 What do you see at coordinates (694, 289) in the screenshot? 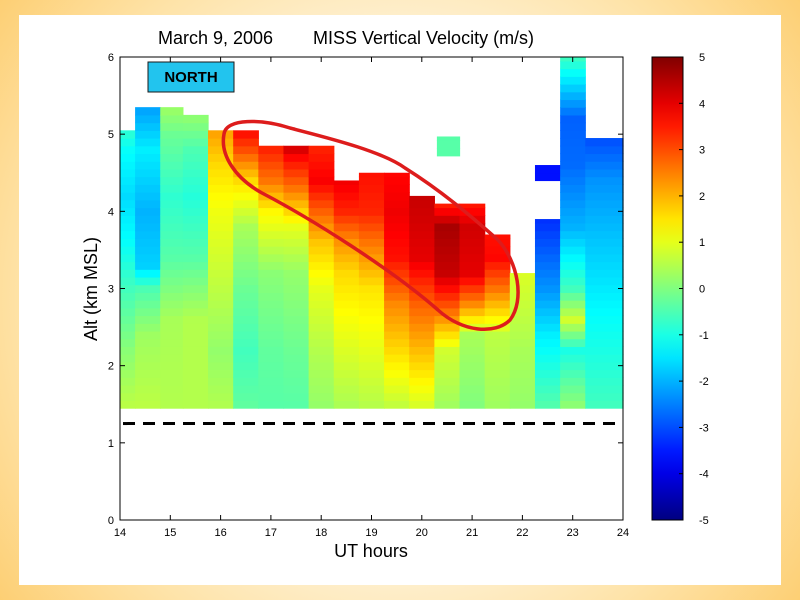
I see `colorbar-ticks: 5 4 3 2 1 0 -1 -2 -3 -4 -5` at bounding box center [694, 289].